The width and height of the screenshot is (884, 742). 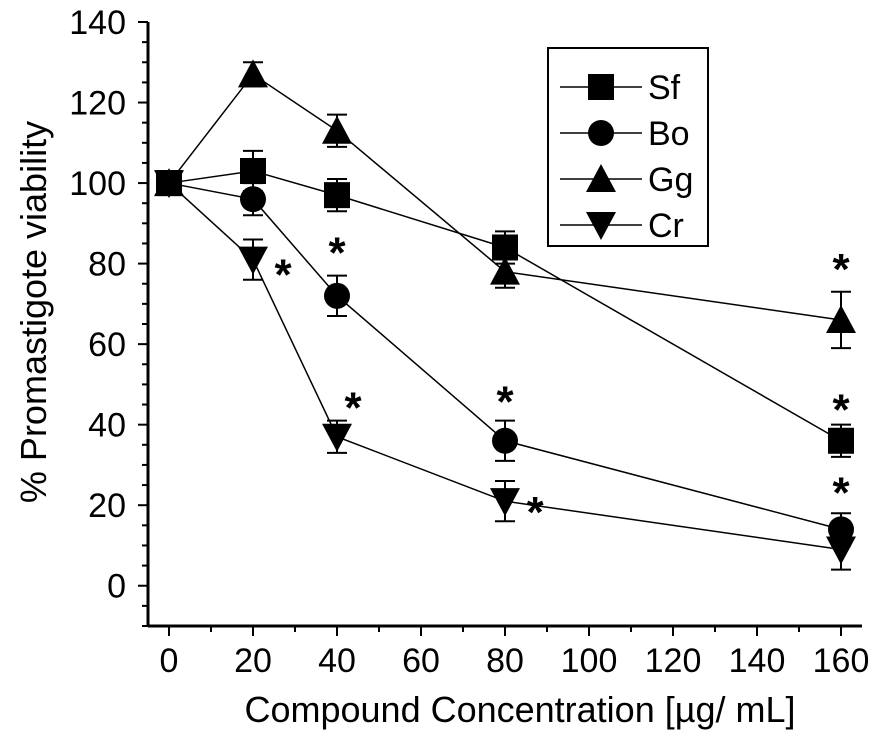 What do you see at coordinates (33, 312) in the screenshot?
I see `y-axis-label: % Promastigote viability` at bounding box center [33, 312].